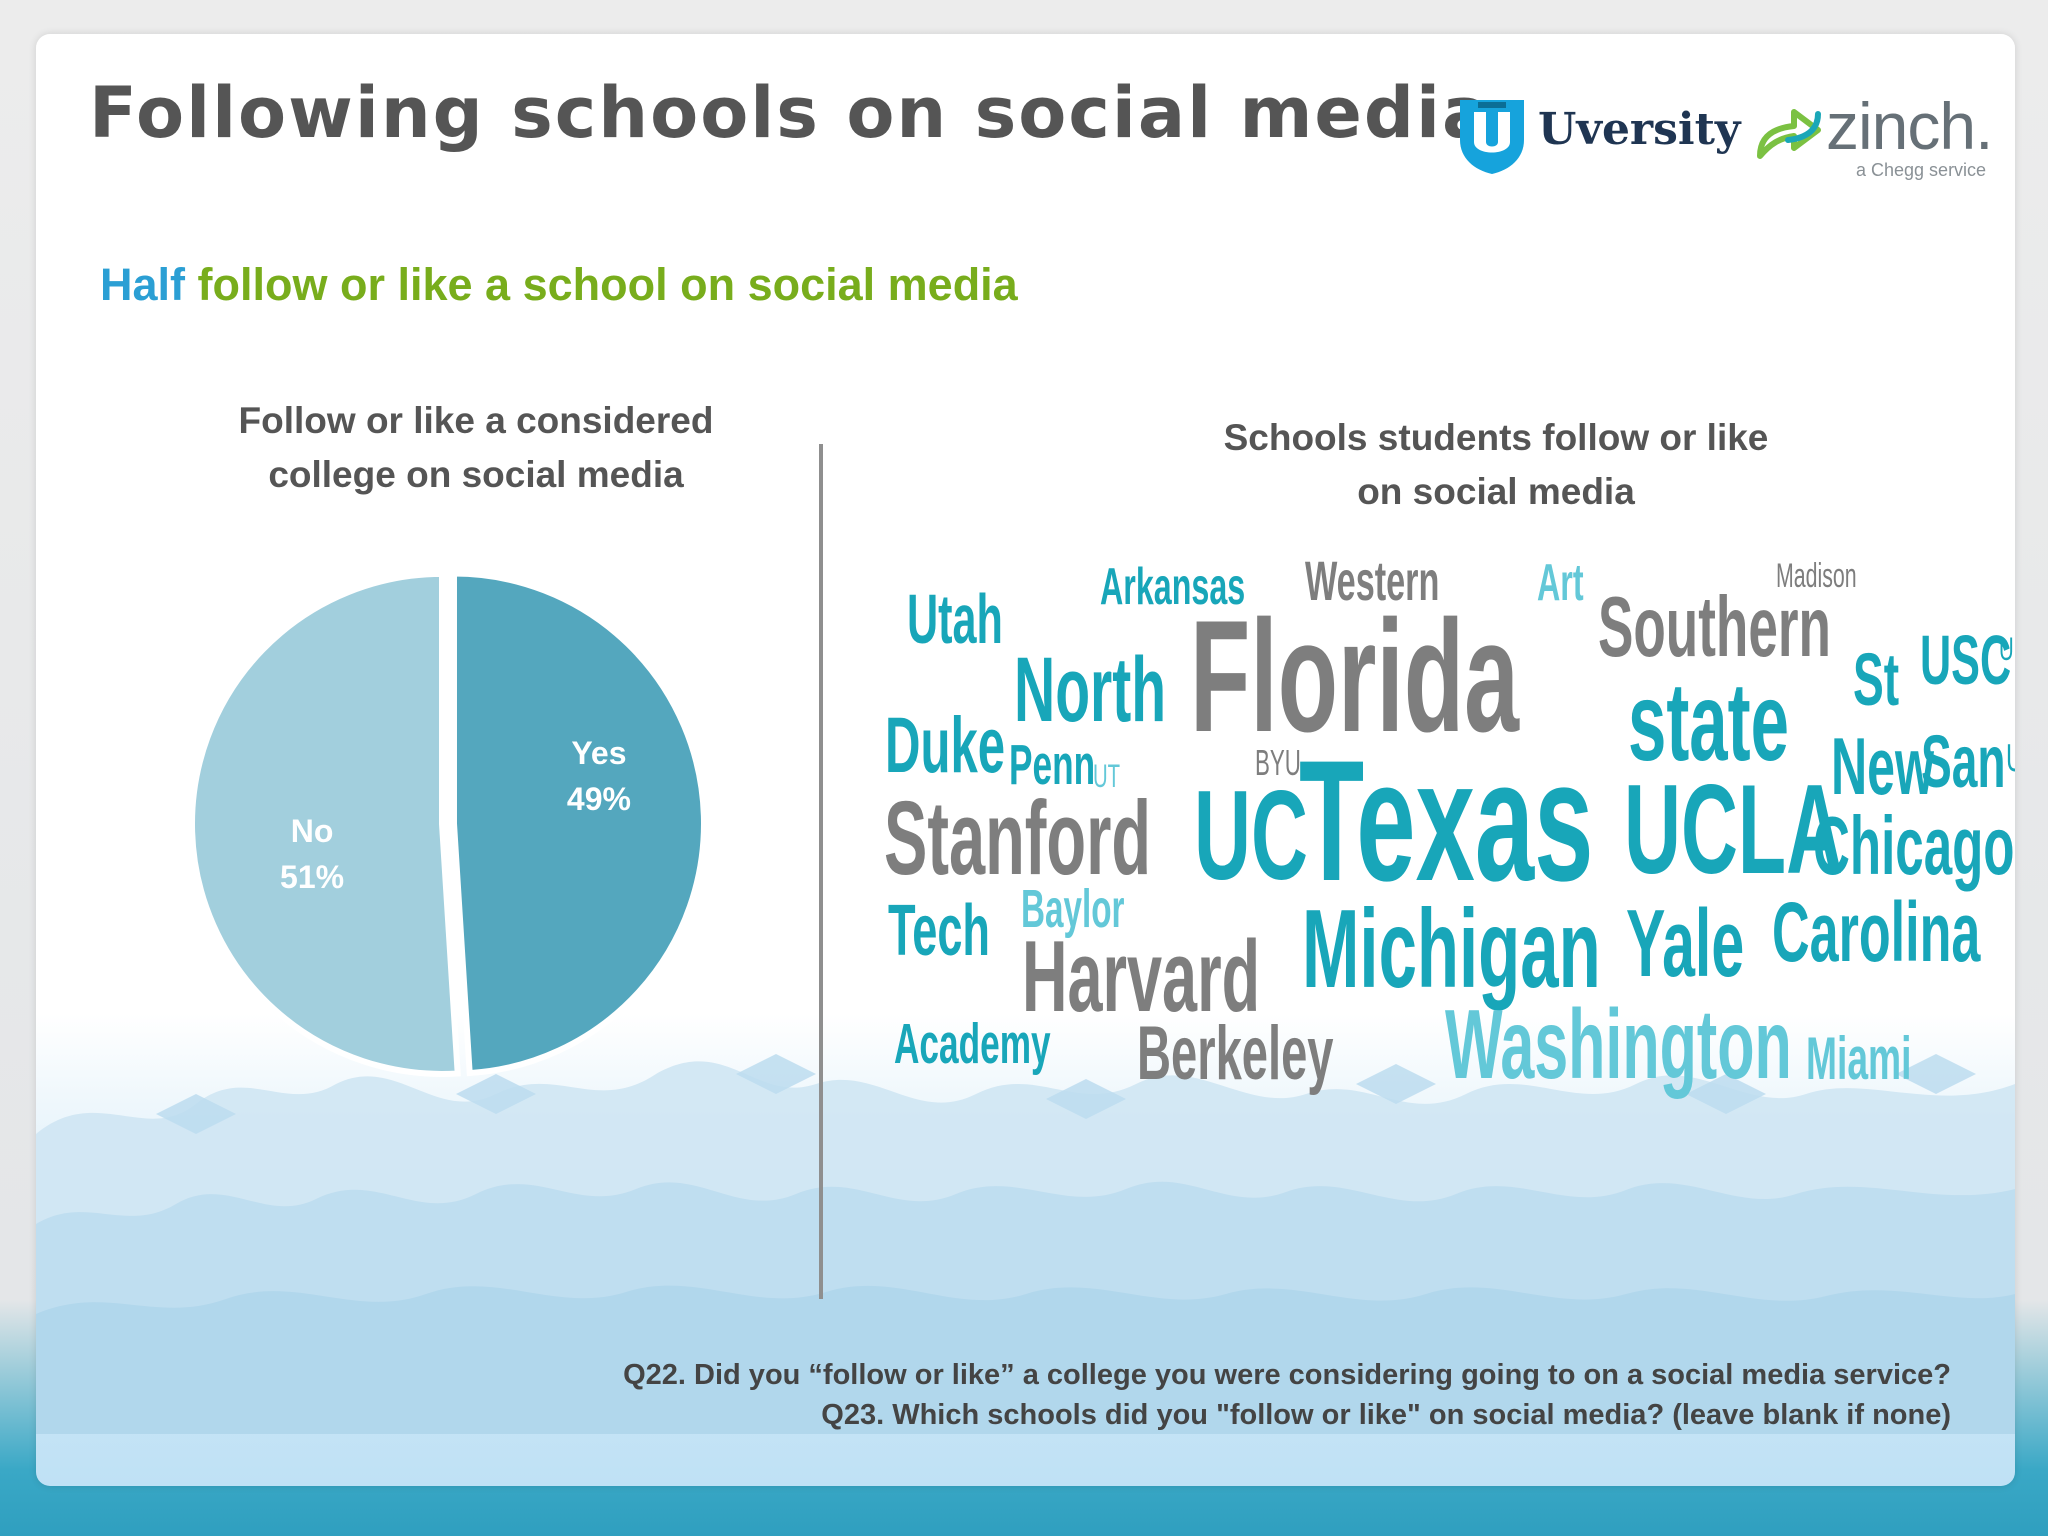 The width and height of the screenshot is (2048, 1536). I want to click on cloud-word: UF, so click(2007, 648).